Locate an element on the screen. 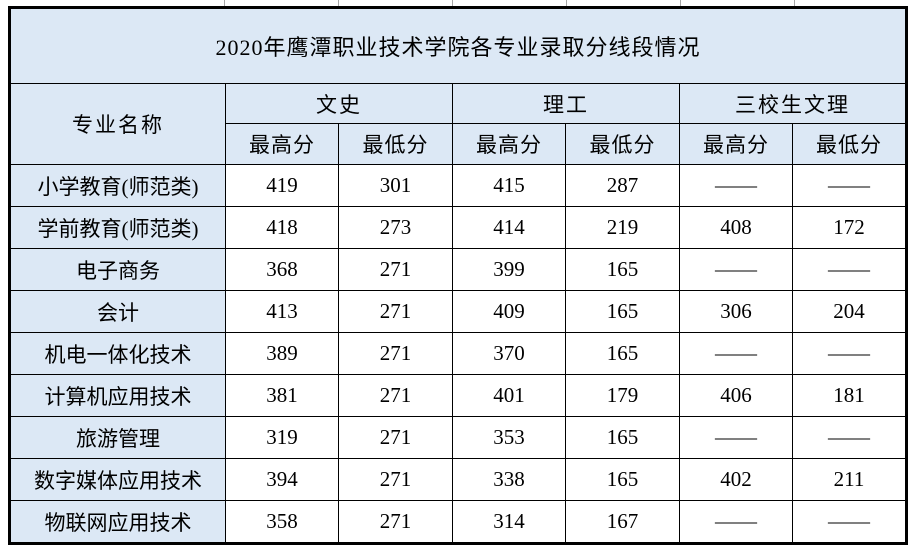 The image size is (916, 546). score-cell: 409 is located at coordinates (509, 311).